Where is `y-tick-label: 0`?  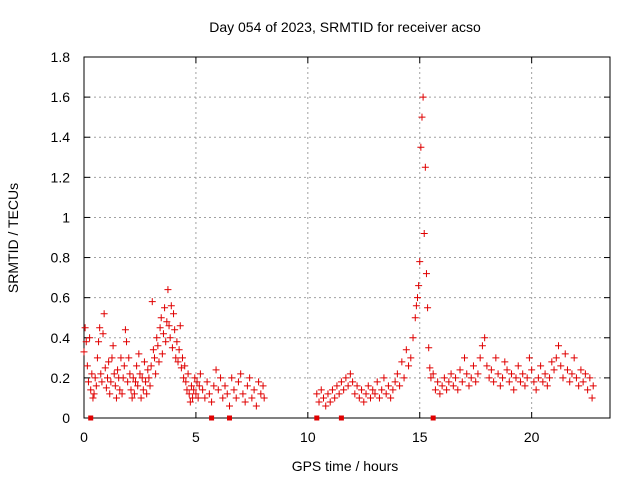
y-tick-label: 0 is located at coordinates (66, 418).